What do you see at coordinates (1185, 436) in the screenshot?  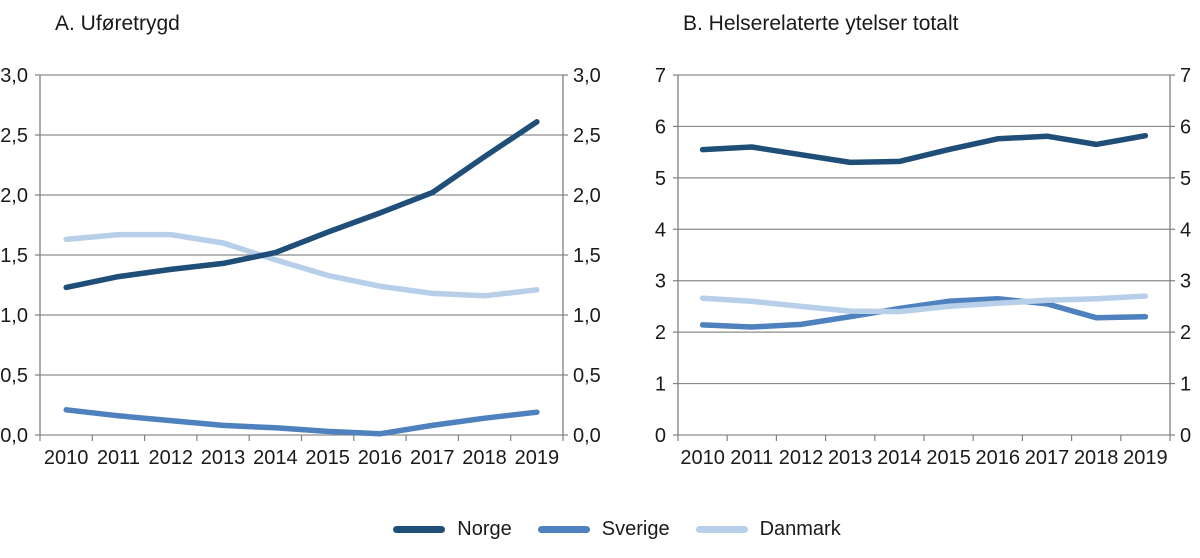 I see `y-axis-label-right: 0` at bounding box center [1185, 436].